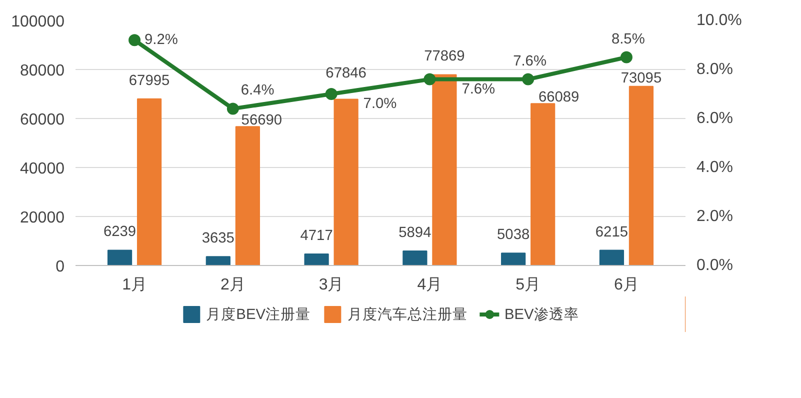  Describe the element at coordinates (513, 235) in the screenshot. I see `data-label: 5038` at that location.